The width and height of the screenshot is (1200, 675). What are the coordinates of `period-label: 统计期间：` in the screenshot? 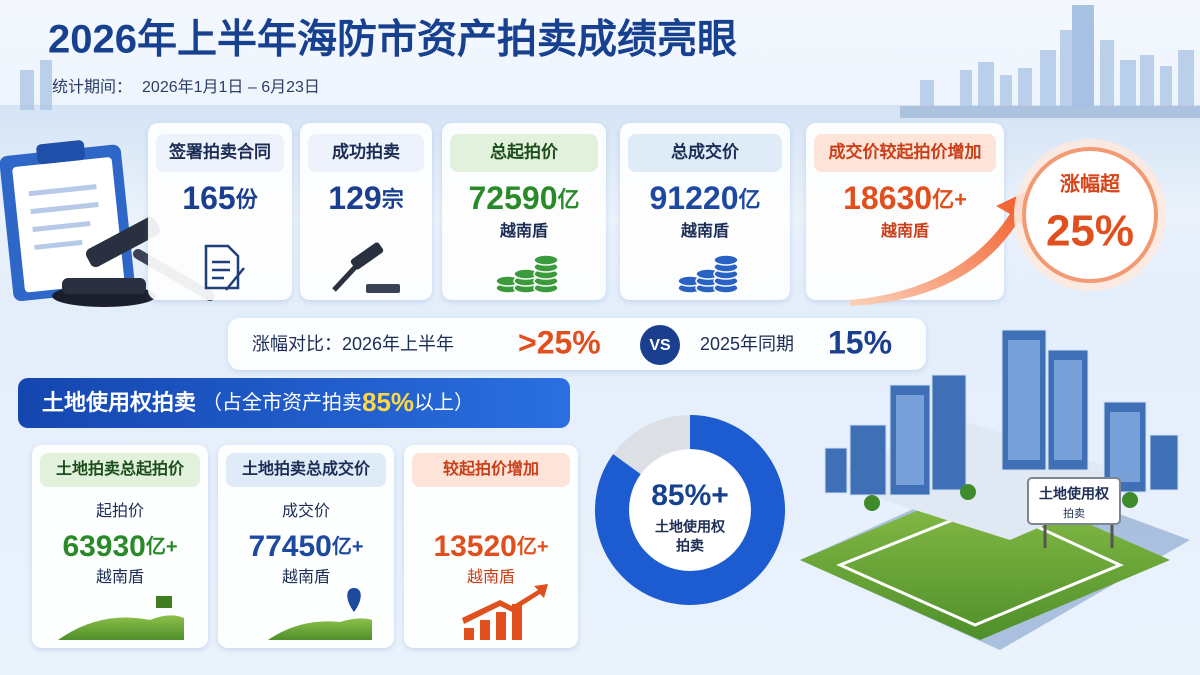 It's located at (92, 87).